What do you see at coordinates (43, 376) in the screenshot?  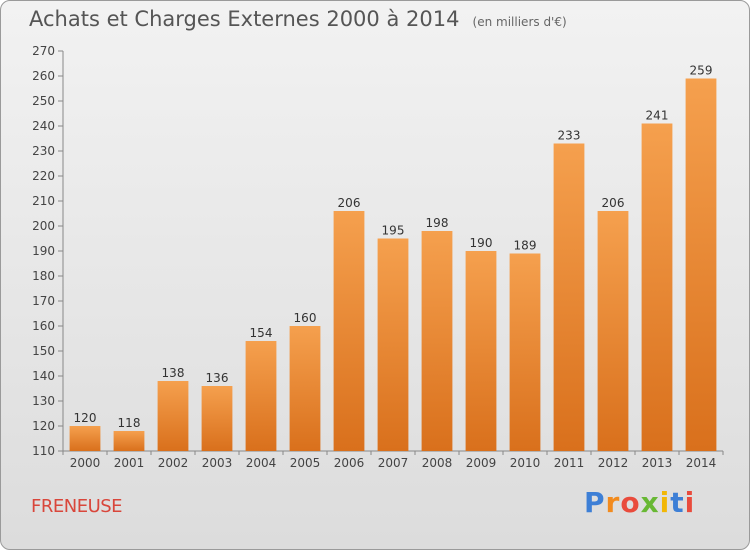 I see `y-tick-label: 140` at bounding box center [43, 376].